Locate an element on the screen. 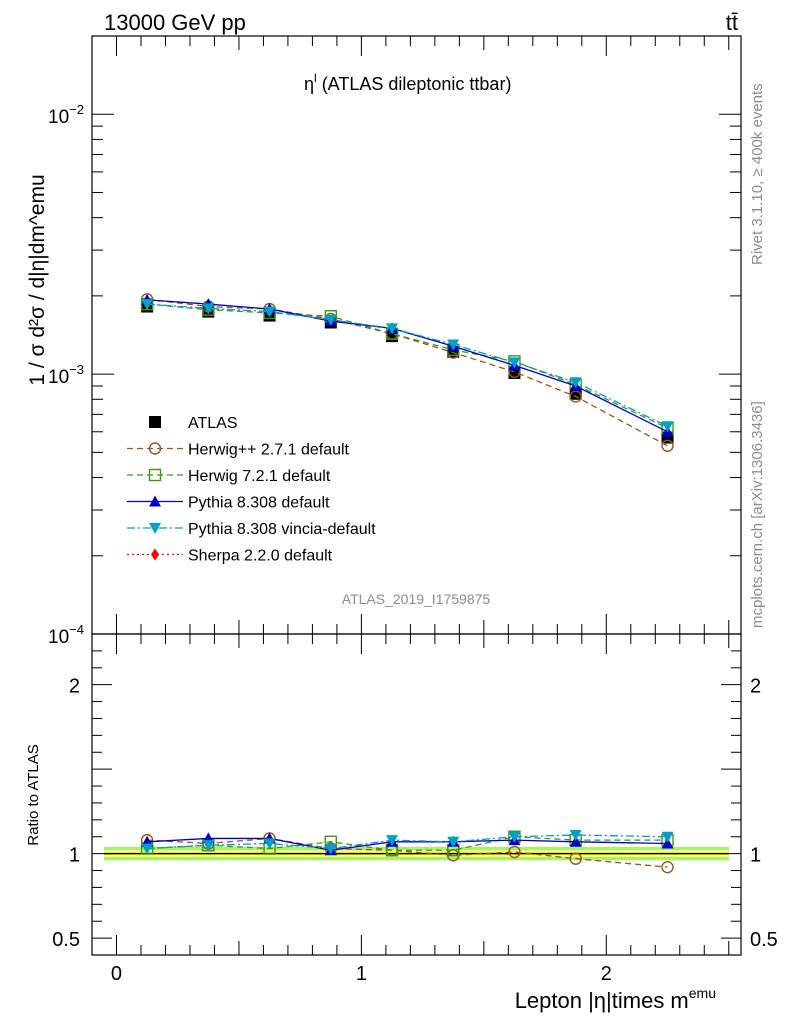 The image size is (786, 1024). plot-title: ηl (ATLAS dileptonic ttbar) is located at coordinates (407, 82).